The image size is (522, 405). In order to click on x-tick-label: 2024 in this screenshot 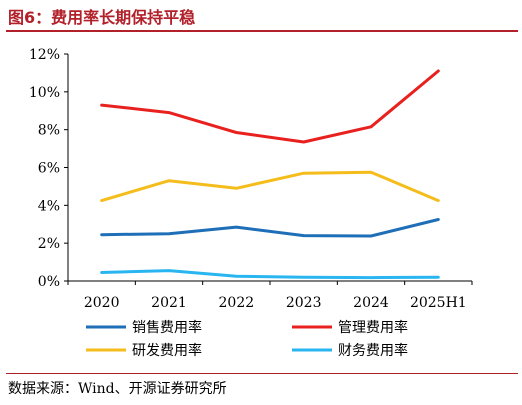, I will do `click(371, 303)`.